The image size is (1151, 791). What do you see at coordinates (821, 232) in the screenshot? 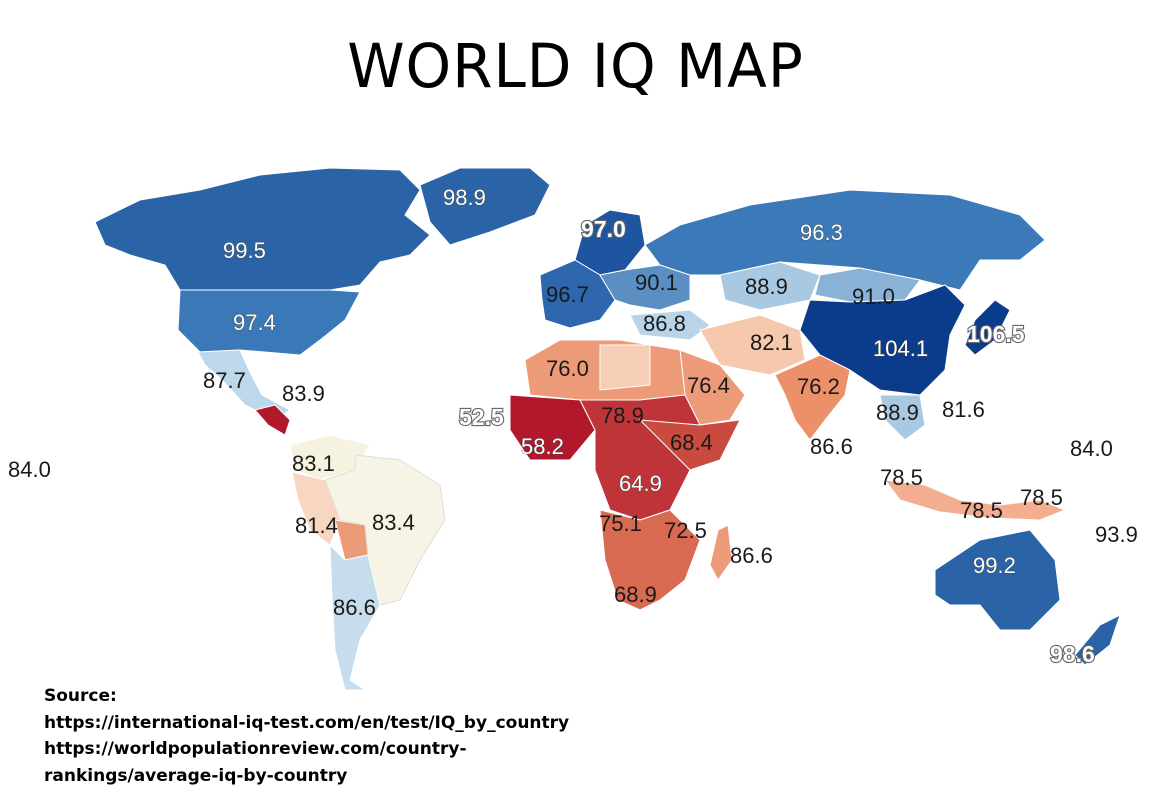
I see `value-label-russia: 96.3` at bounding box center [821, 232].